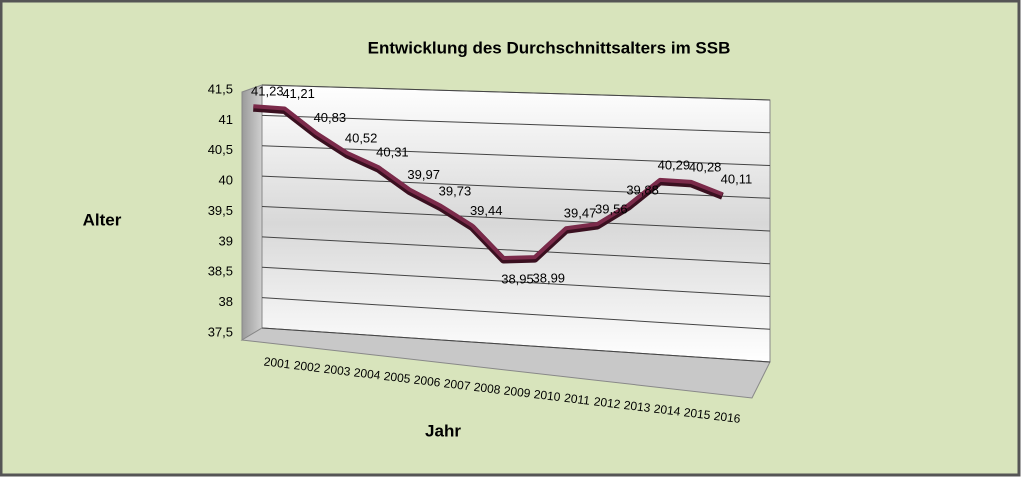 Image resolution: width=1024 pixels, height=485 pixels. Describe the element at coordinates (220, 331) in the screenshot. I see `y-tick-label: 37,5` at that location.